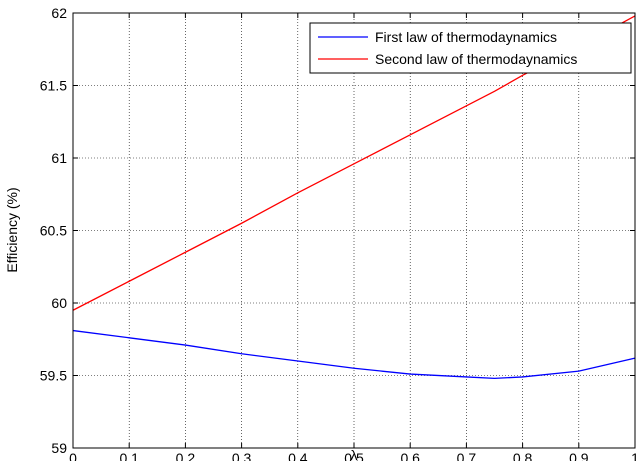  I want to click on x-tick-label: 0.9, so click(579, 455).